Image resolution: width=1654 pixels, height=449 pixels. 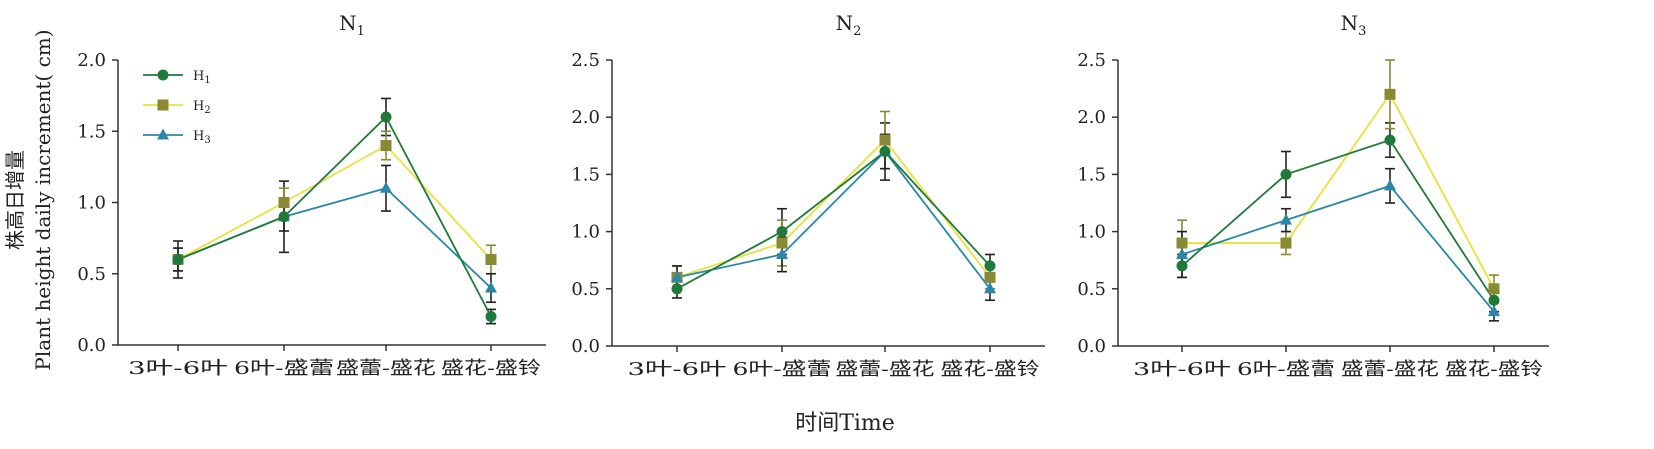 What do you see at coordinates (15, 200) in the screenshot?
I see `y-axis-label-chinese: 株高日增量` at bounding box center [15, 200].